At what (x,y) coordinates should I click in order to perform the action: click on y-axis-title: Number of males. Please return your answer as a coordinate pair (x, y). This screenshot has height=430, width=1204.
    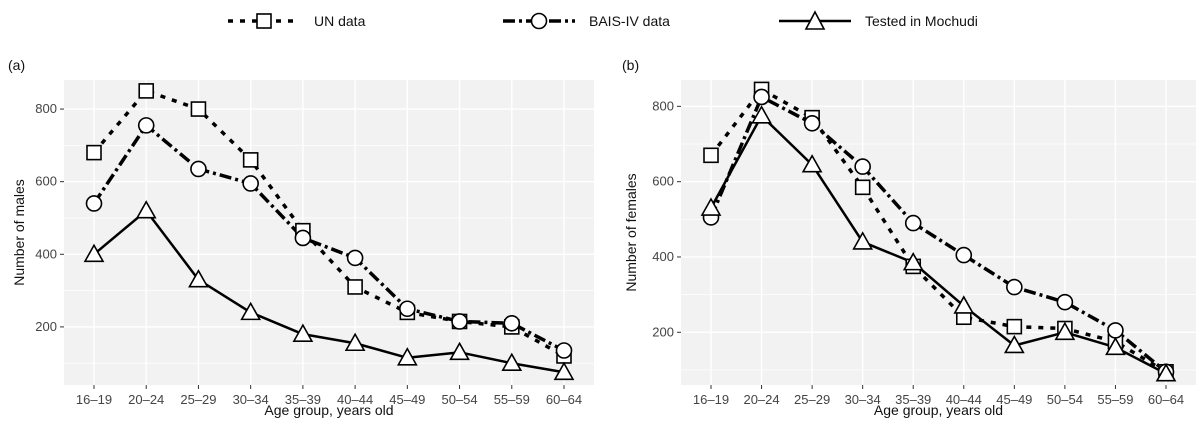
    Looking at the image, I should click on (19, 232).